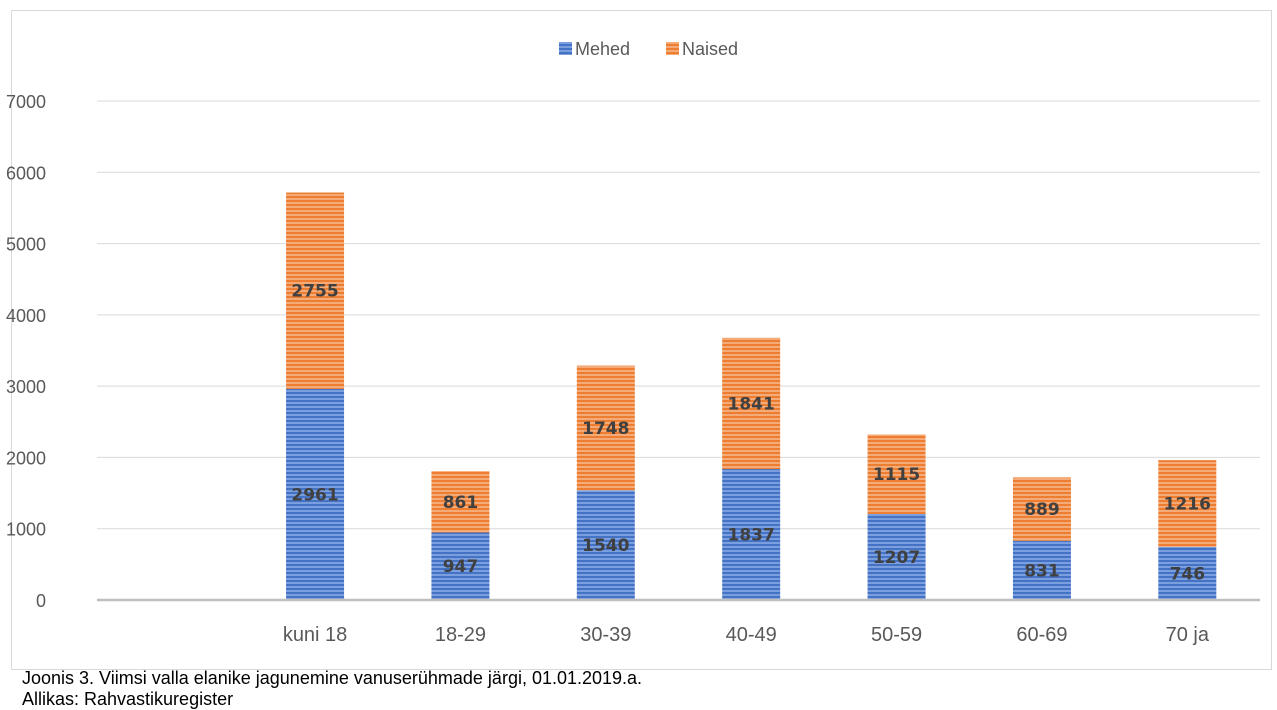 The image size is (1277, 710). I want to click on y-tick-label: 1000, so click(26, 530).